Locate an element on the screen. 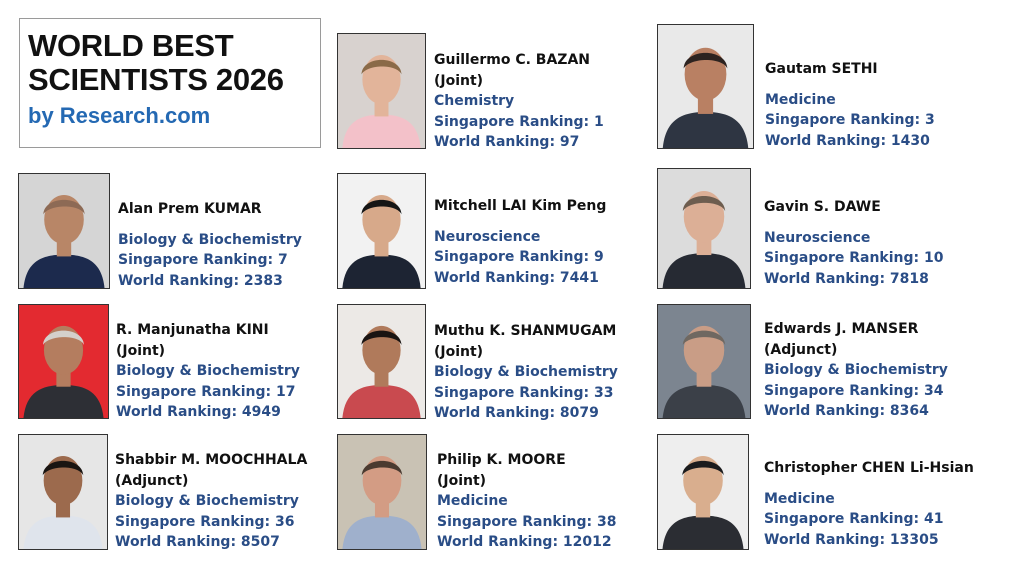 The width and height of the screenshot is (1024, 576). scientist-name: Guillermo C. BAZAN is located at coordinates (512, 60).